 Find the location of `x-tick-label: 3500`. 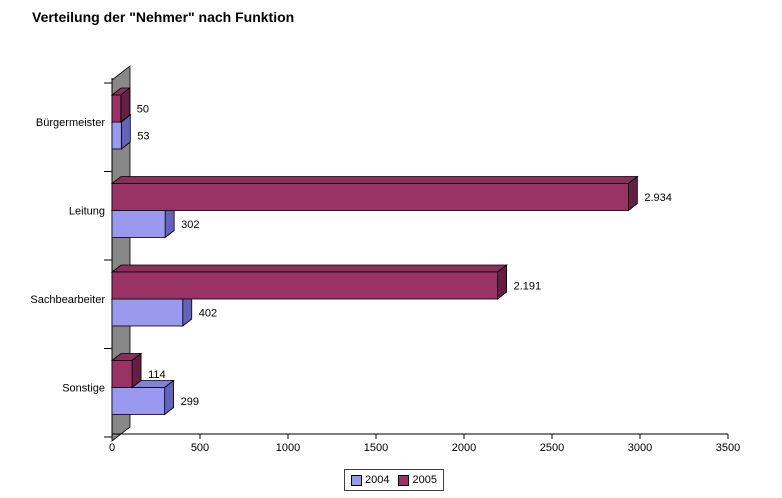

x-tick-label: 3500 is located at coordinates (728, 448).